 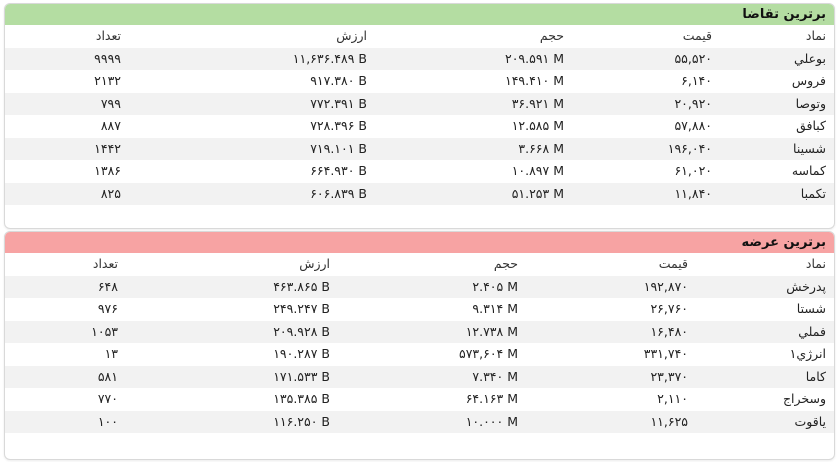 I want to click on cell-price: ۲۰,۹۲۰, so click(x=693, y=103).